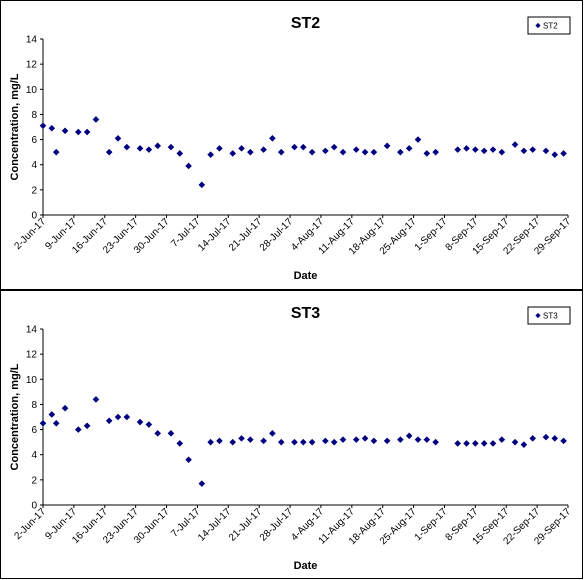 The height and width of the screenshot is (580, 585). Describe the element at coordinates (32, 330) in the screenshot. I see `y-tick-label: 14` at that location.